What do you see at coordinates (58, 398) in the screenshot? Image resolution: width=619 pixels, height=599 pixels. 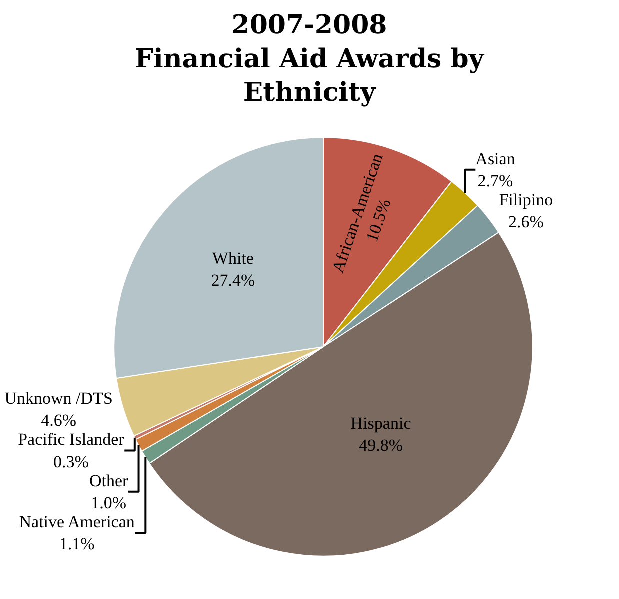 I see `slice-label: Unknown /DTS` at bounding box center [58, 398].